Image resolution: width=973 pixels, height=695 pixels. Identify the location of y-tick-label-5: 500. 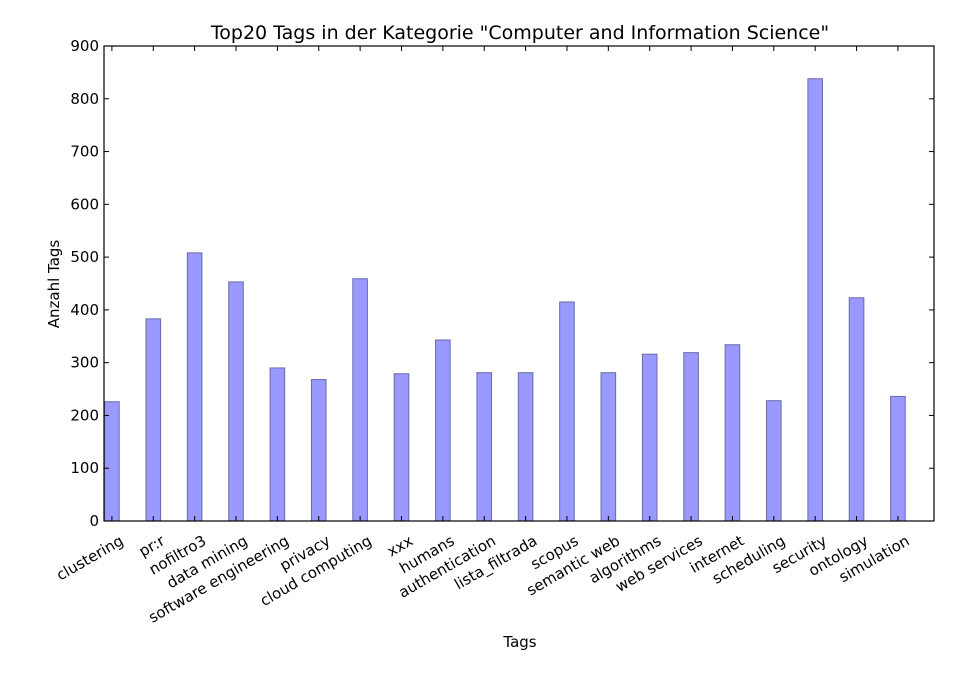
(84, 257).